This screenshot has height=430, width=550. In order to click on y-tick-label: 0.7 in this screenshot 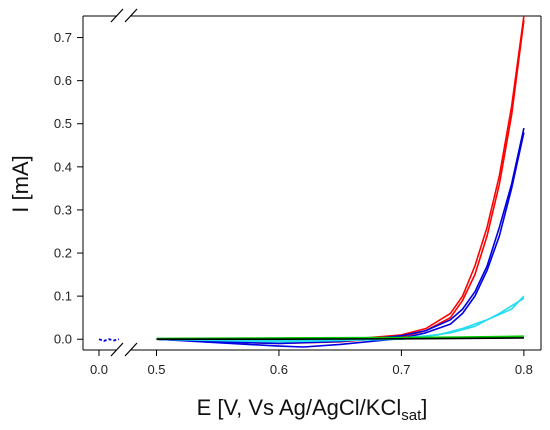, I will do `click(63, 37)`.